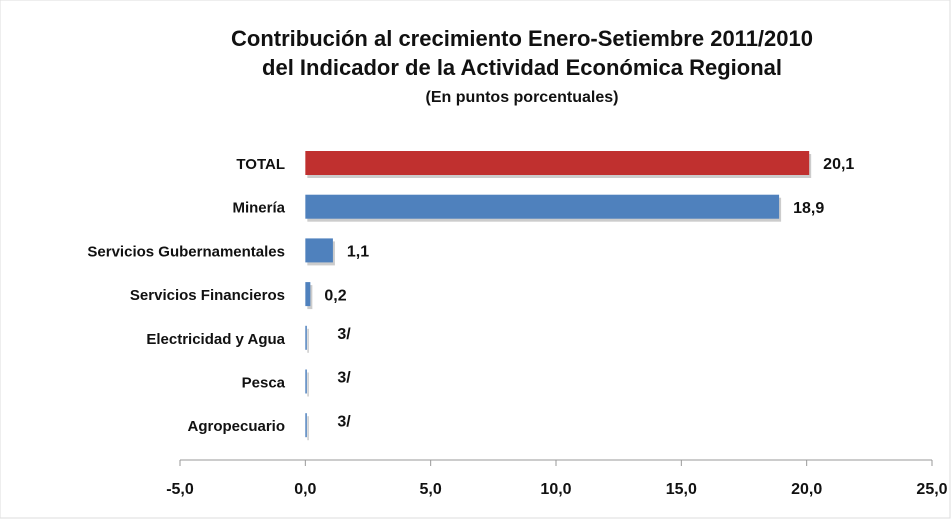 The image size is (951, 519). Describe the element at coordinates (335, 295) in the screenshot. I see `value-label: 0,2` at that location.